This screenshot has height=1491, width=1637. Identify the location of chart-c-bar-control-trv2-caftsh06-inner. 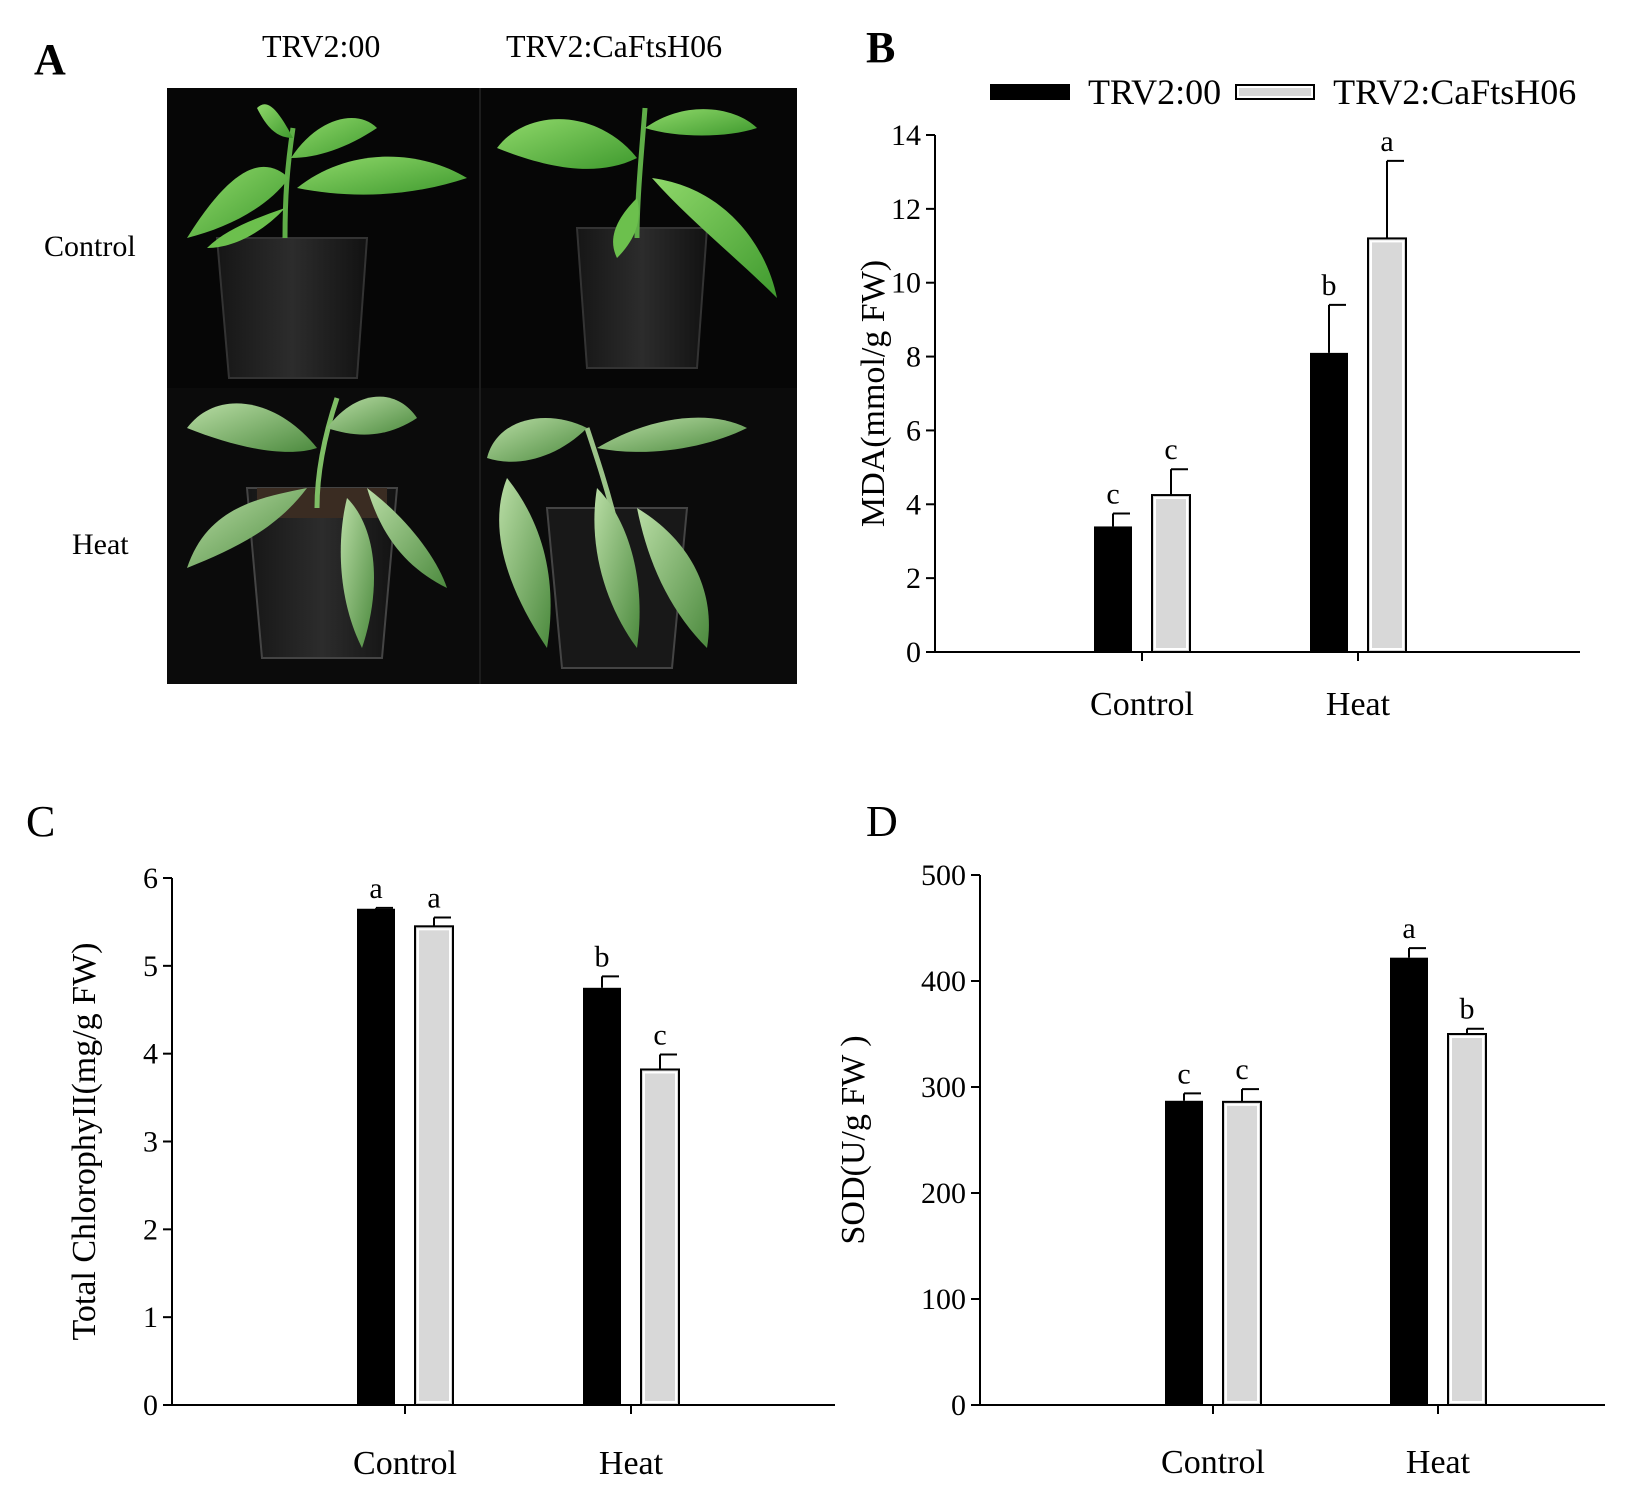
(434, 1166).